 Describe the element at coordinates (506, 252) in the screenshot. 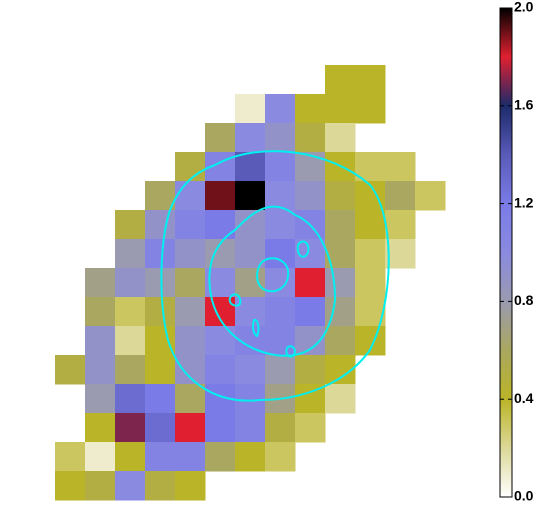

I see `colorbar` at that location.